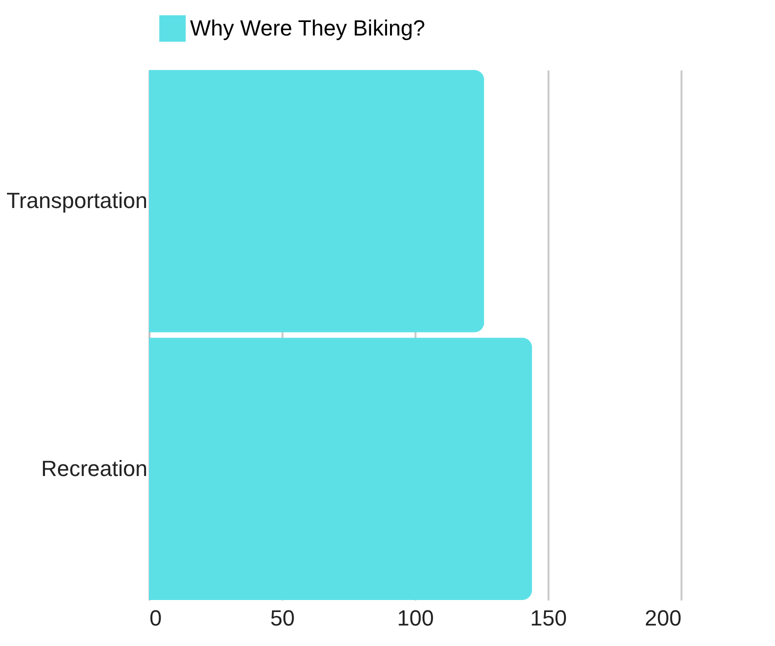 This screenshot has width=775, height=646. I want to click on x-tick-label: 50, so click(282, 618).